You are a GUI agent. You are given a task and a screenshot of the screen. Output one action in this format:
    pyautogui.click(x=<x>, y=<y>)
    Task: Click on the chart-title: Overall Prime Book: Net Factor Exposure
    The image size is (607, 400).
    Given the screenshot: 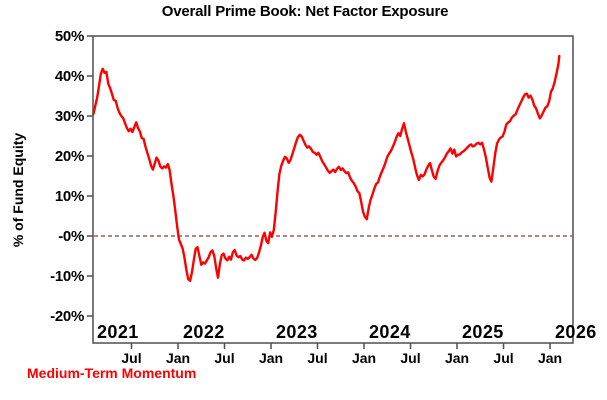 What is the action you would take?
    pyautogui.click(x=305, y=11)
    